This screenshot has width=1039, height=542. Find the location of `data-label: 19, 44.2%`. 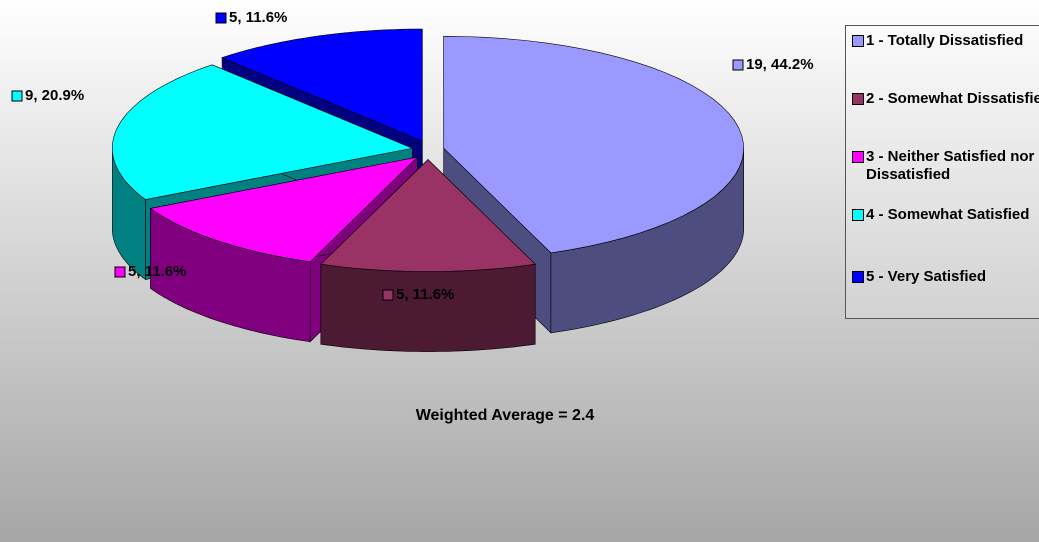

data-label: 19, 44.2% is located at coordinates (780, 64).